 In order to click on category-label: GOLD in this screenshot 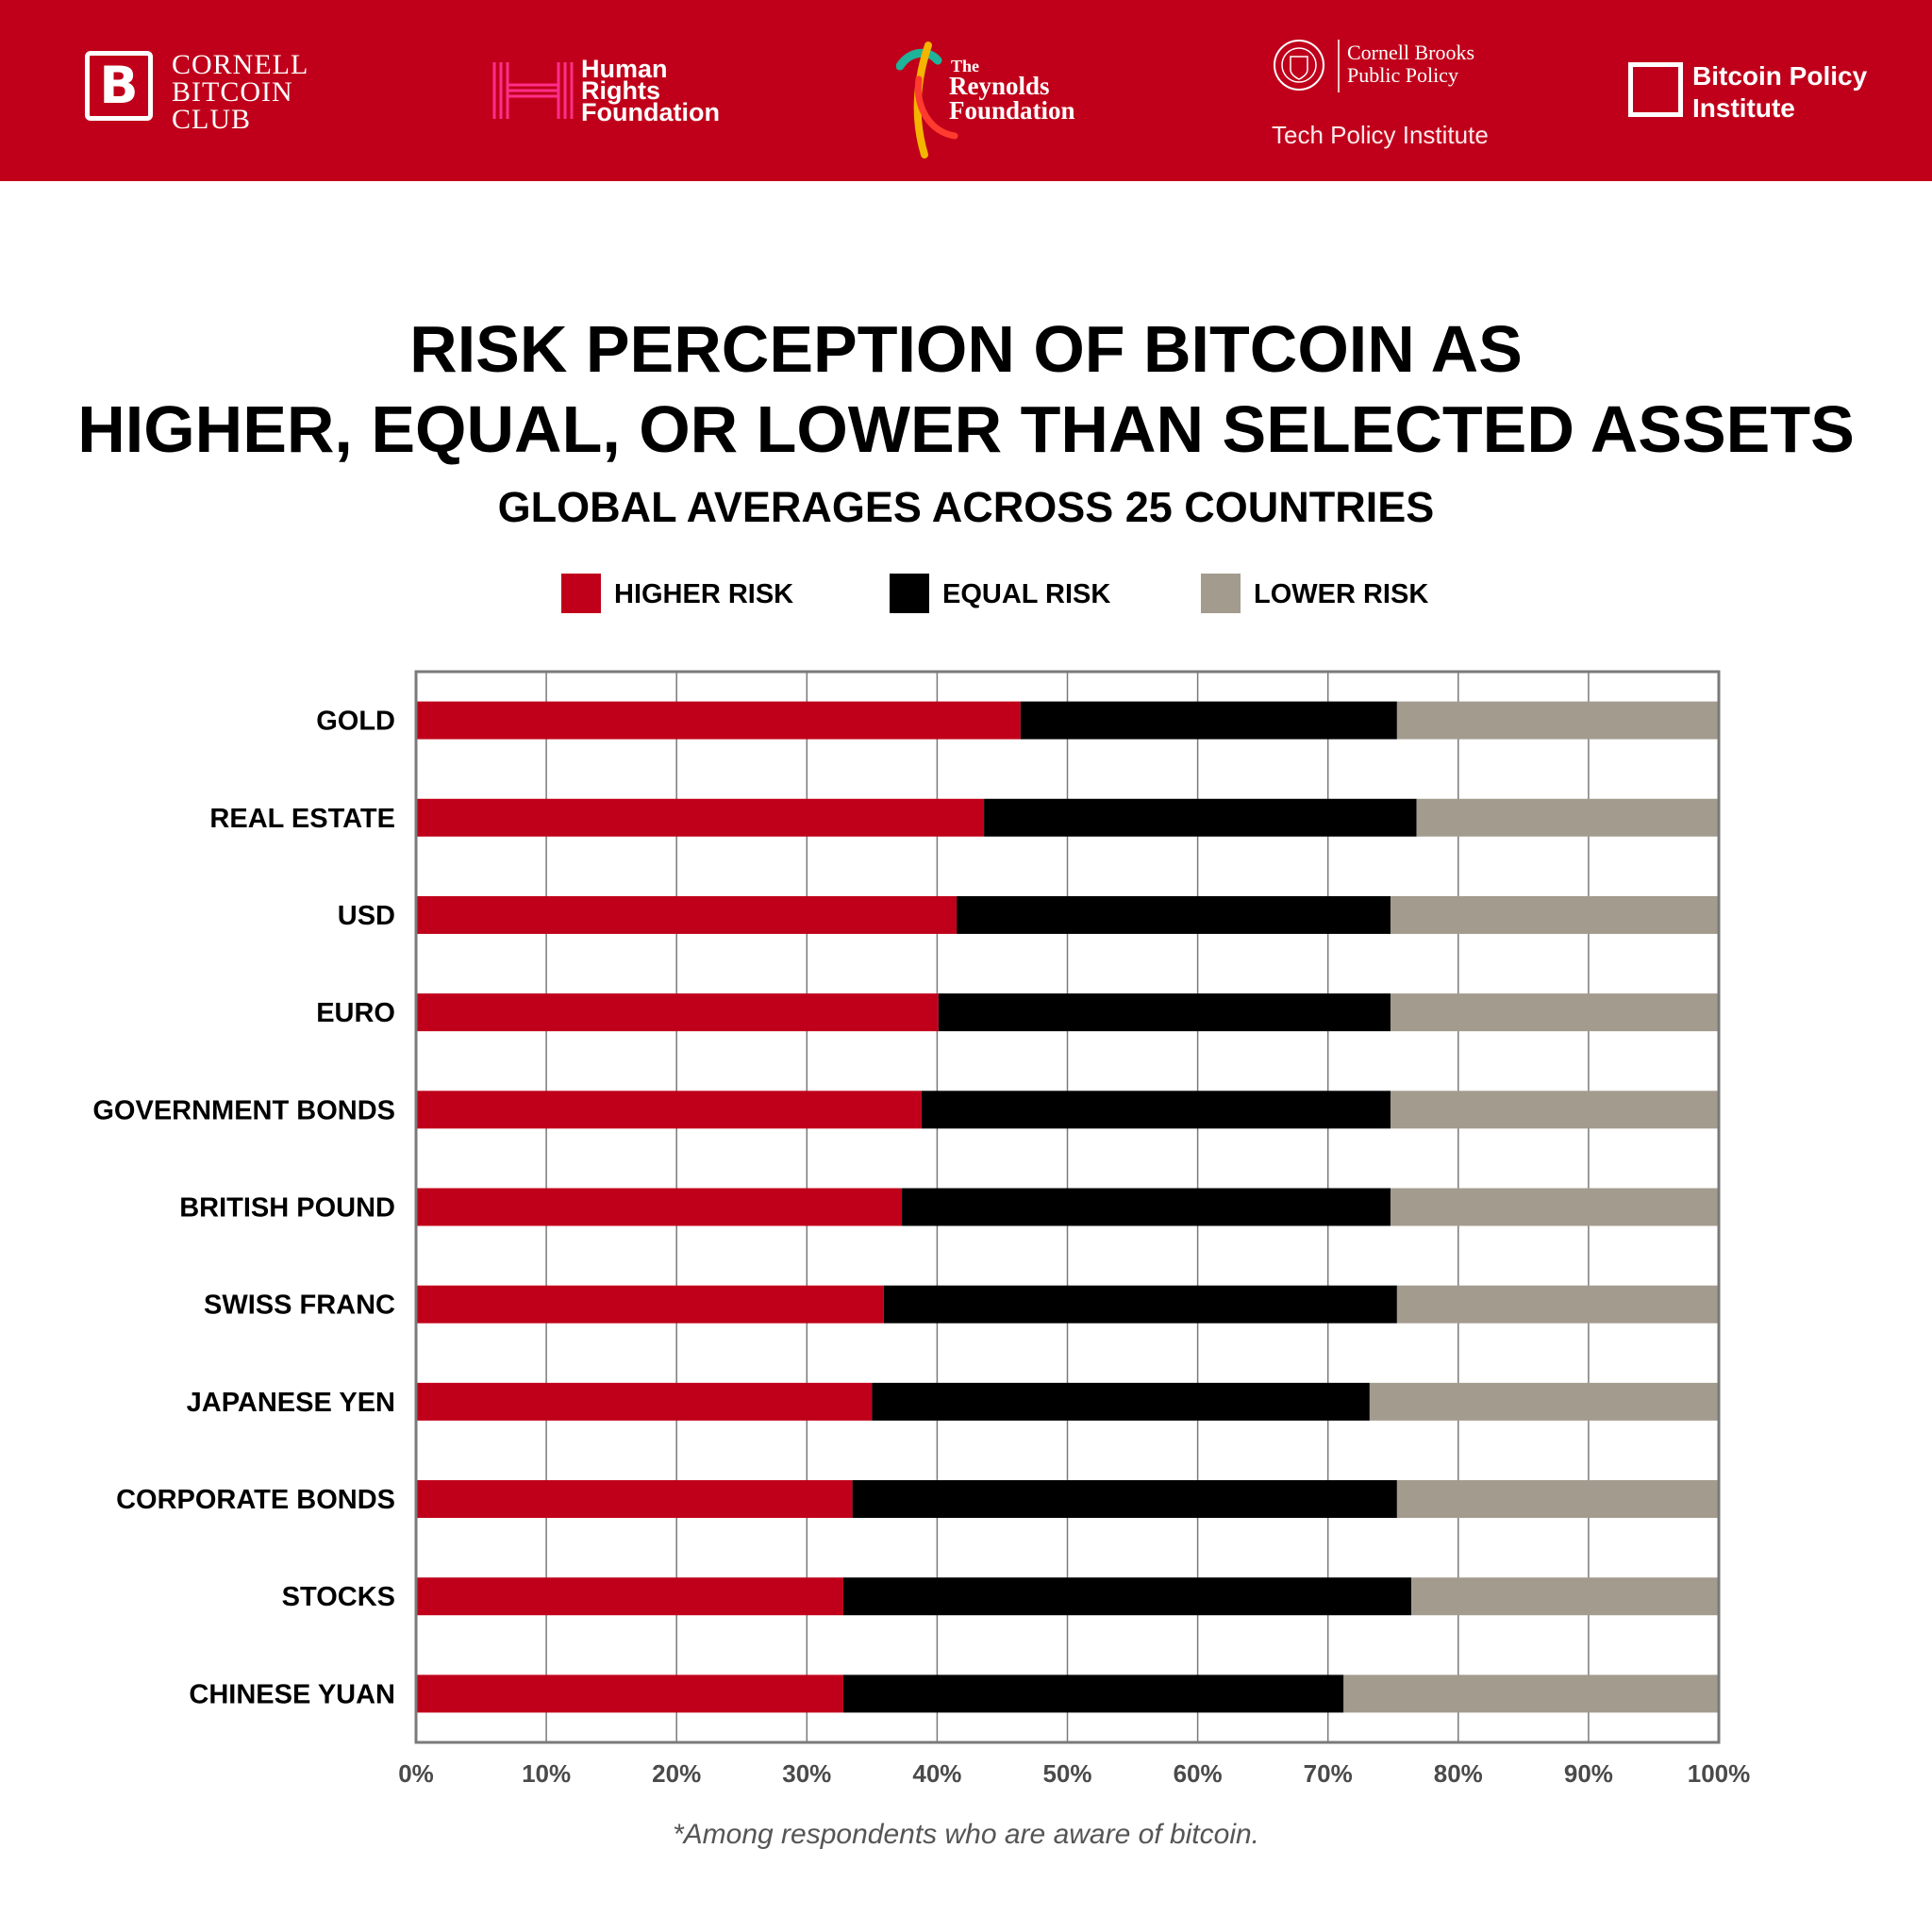, I will do `click(355, 722)`.